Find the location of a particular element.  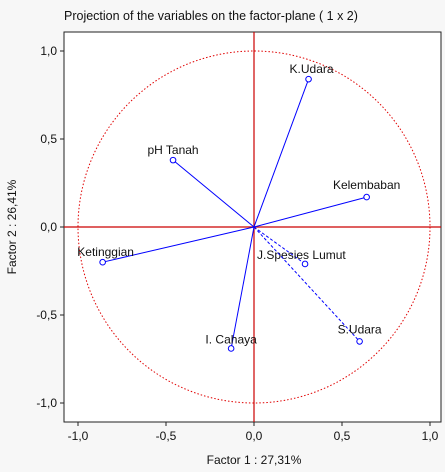

variable-ketinggian: Ketinggian is located at coordinates (166, 246).